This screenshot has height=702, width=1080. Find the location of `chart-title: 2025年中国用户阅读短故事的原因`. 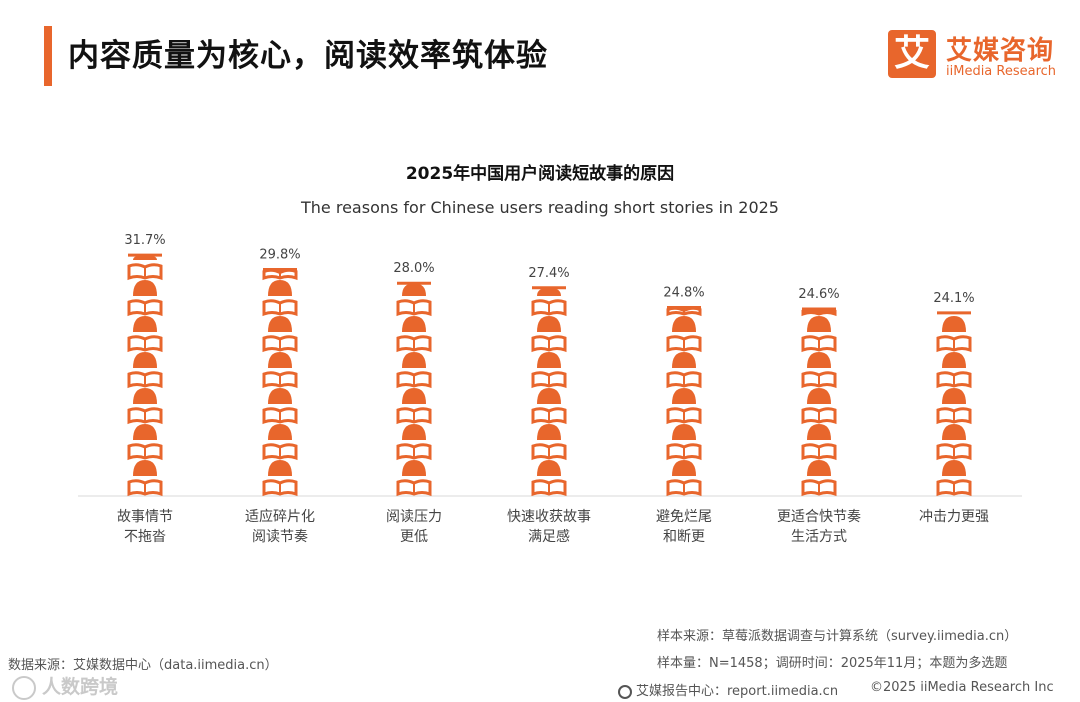

chart-title: 2025年中国用户阅读短故事的原因 is located at coordinates (540, 173).